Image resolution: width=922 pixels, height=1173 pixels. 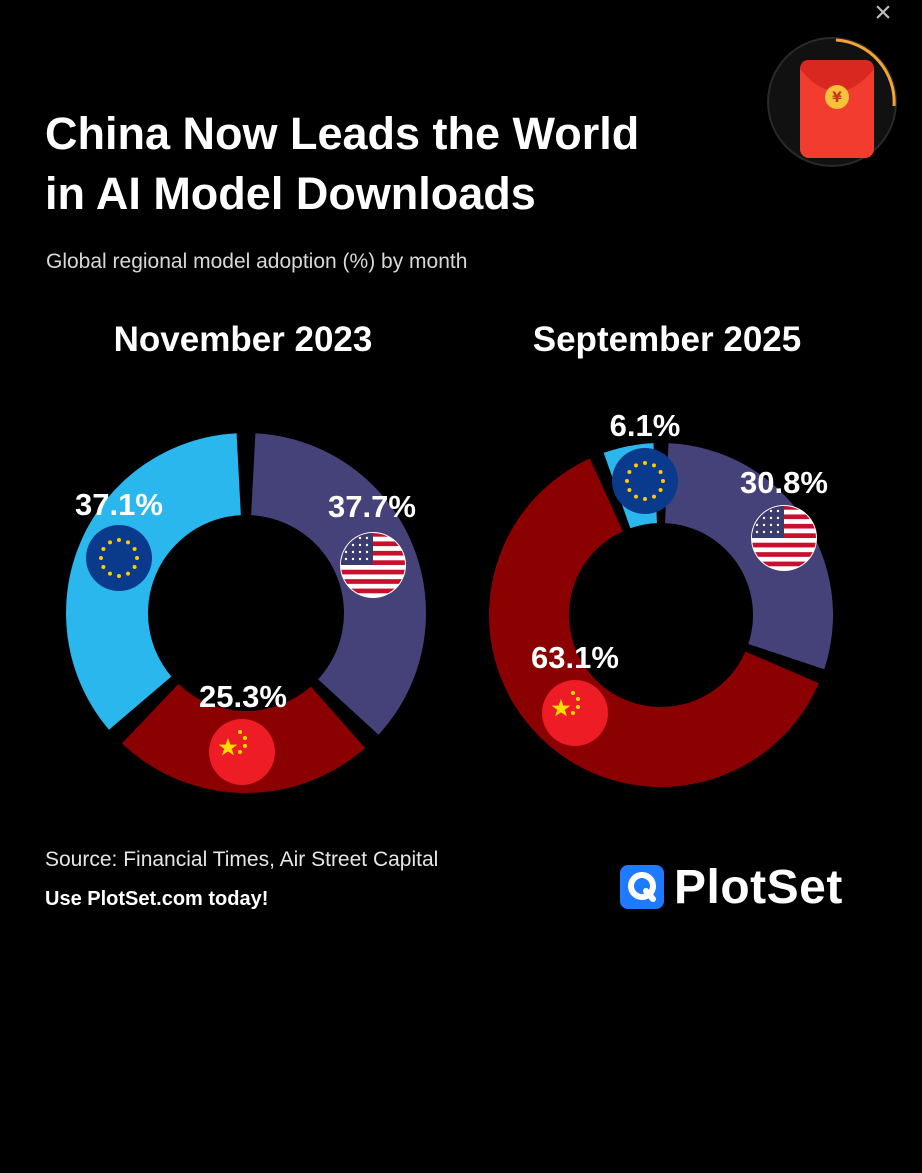 What do you see at coordinates (660, 597) in the screenshot?
I see `donut-chart-sep-2025: 30.8% 63.1% 6.1%` at bounding box center [660, 597].